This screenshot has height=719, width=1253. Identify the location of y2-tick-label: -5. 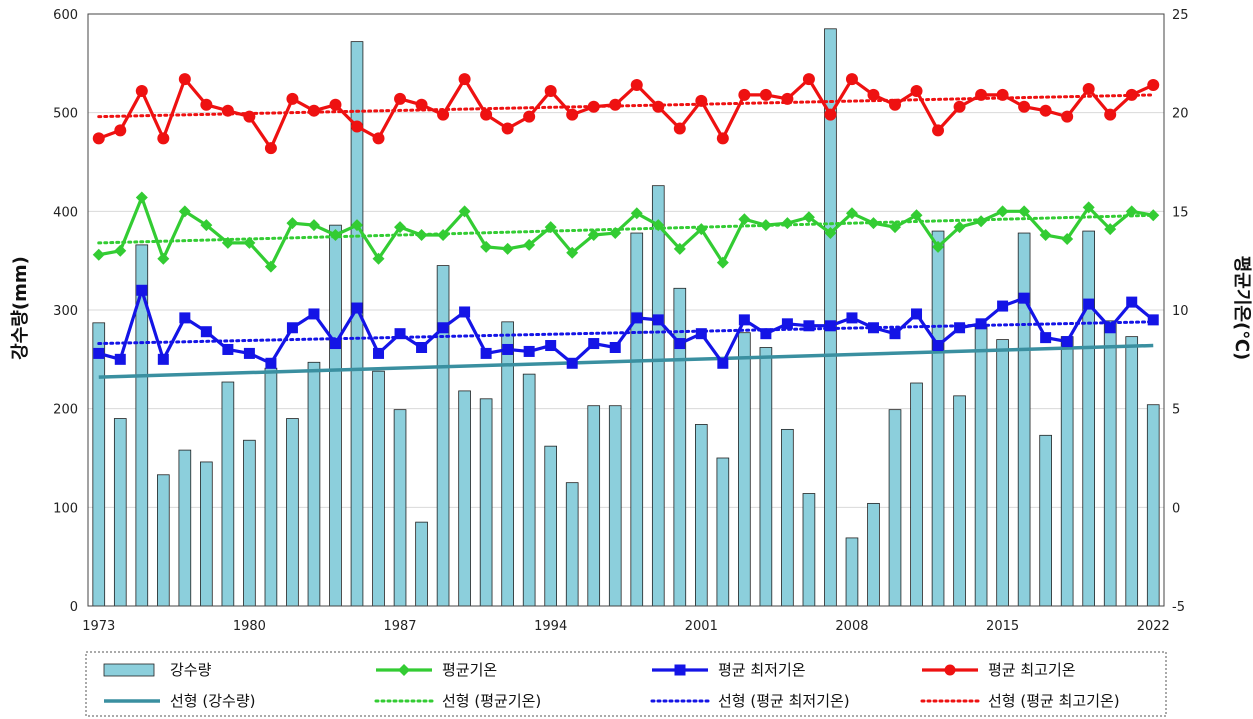
(1178, 607).